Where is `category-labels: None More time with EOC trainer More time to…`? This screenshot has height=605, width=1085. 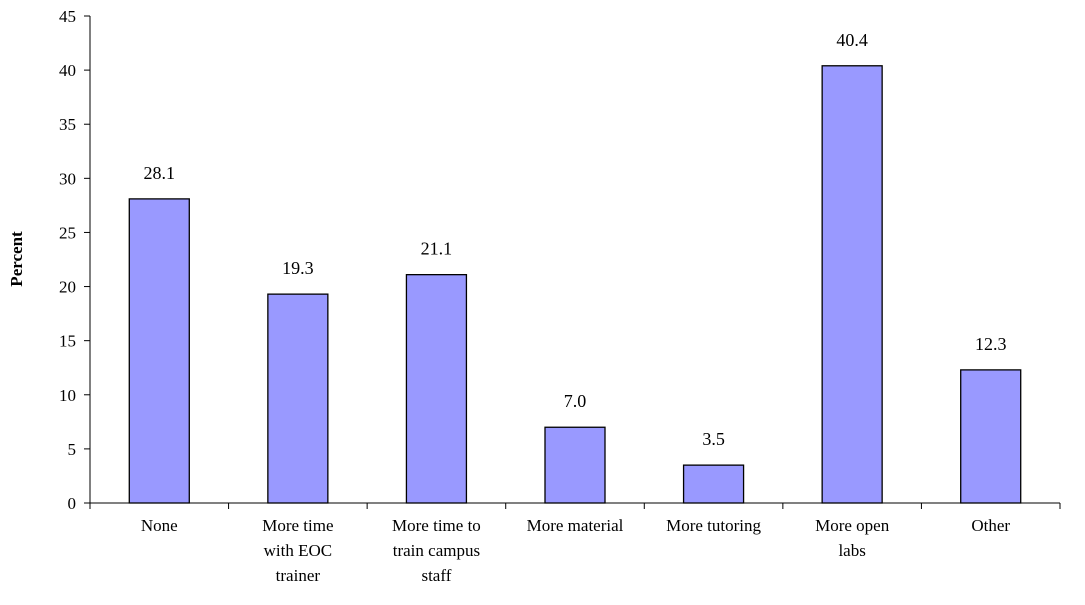 category-labels: None More time with EOC trainer More time to… is located at coordinates (576, 550).